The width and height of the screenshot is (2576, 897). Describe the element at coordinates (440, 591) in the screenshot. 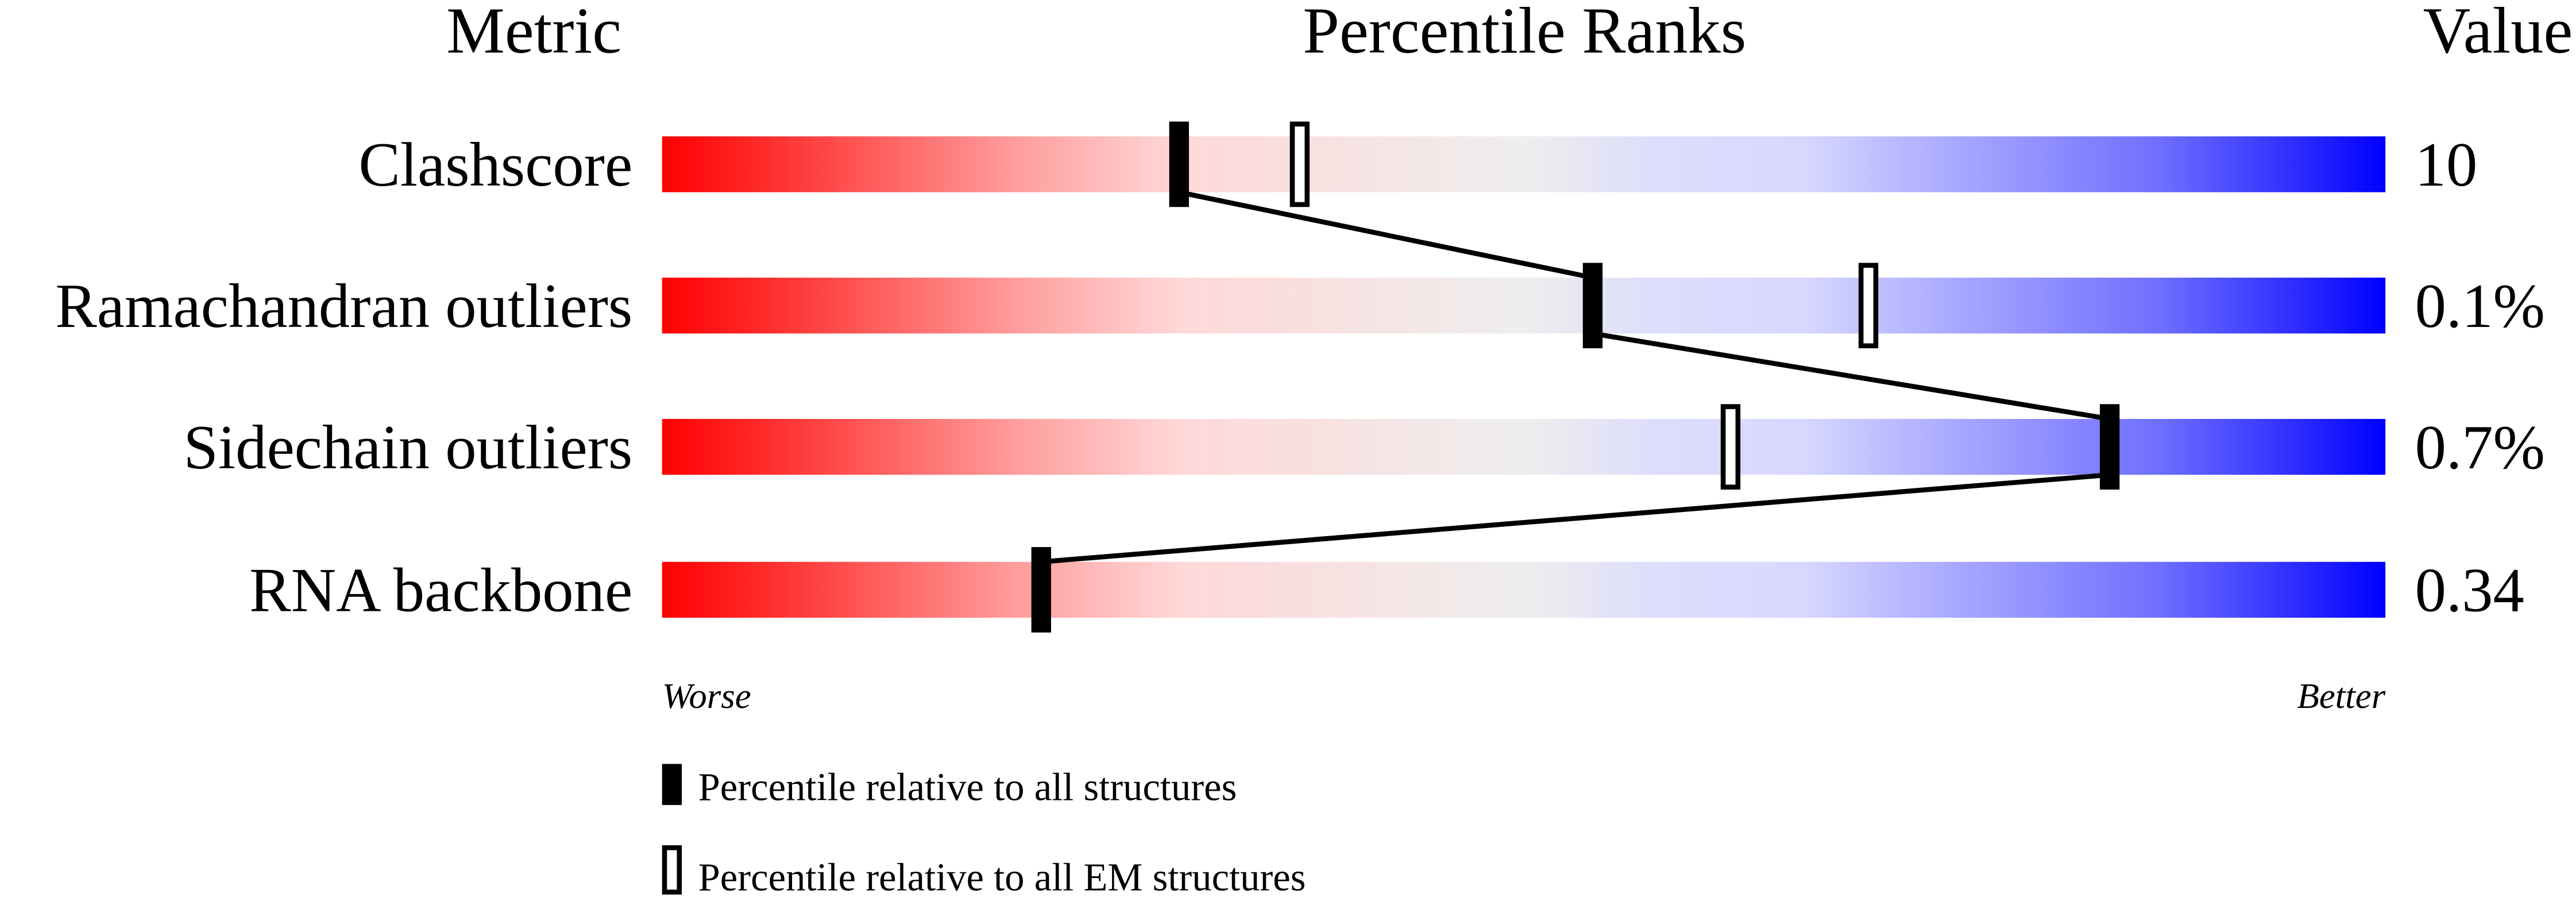

I see `metric-label: RNA backbone` at that location.